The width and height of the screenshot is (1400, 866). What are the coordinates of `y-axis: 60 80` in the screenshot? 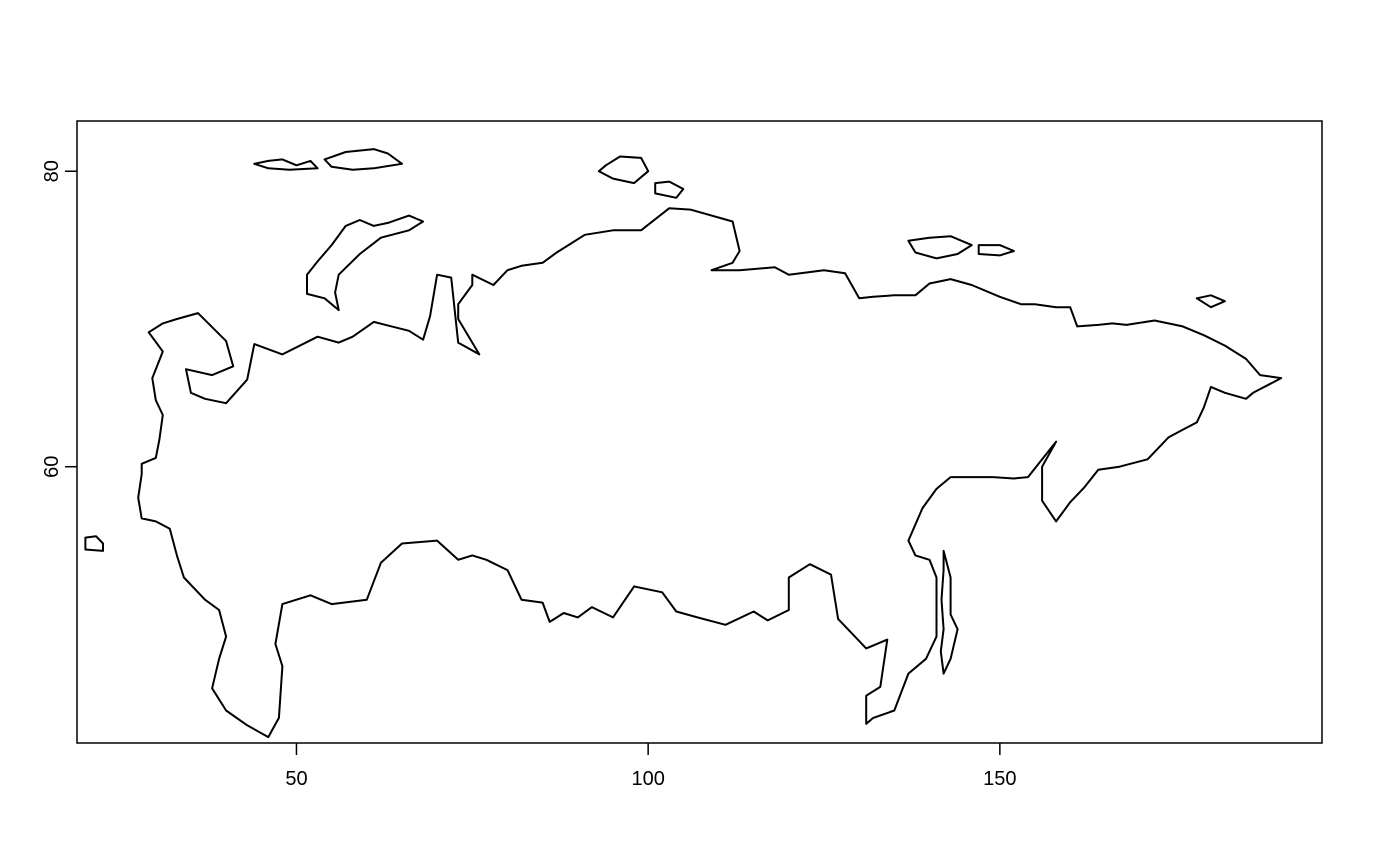 It's located at (59, 319).